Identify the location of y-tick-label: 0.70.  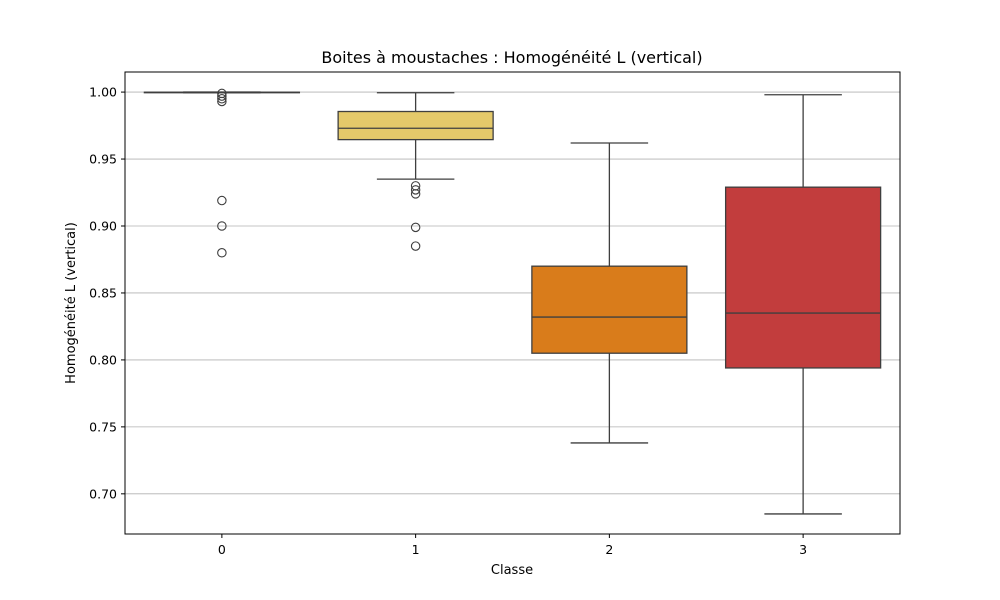
(103, 493).